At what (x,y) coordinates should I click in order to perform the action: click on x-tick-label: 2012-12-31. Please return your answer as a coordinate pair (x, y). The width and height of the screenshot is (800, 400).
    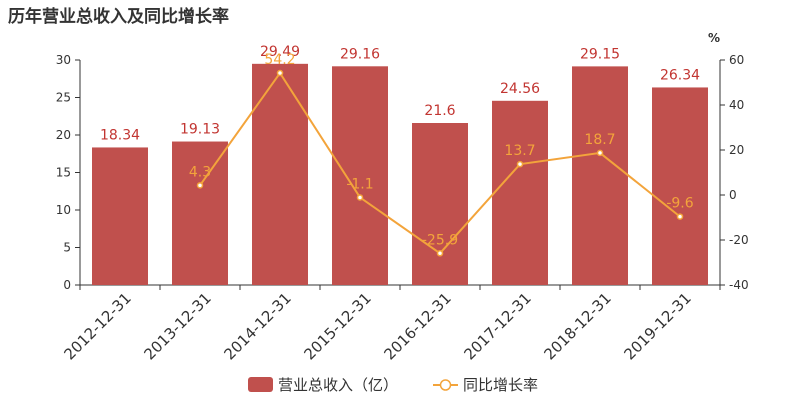
    Looking at the image, I should click on (97, 326).